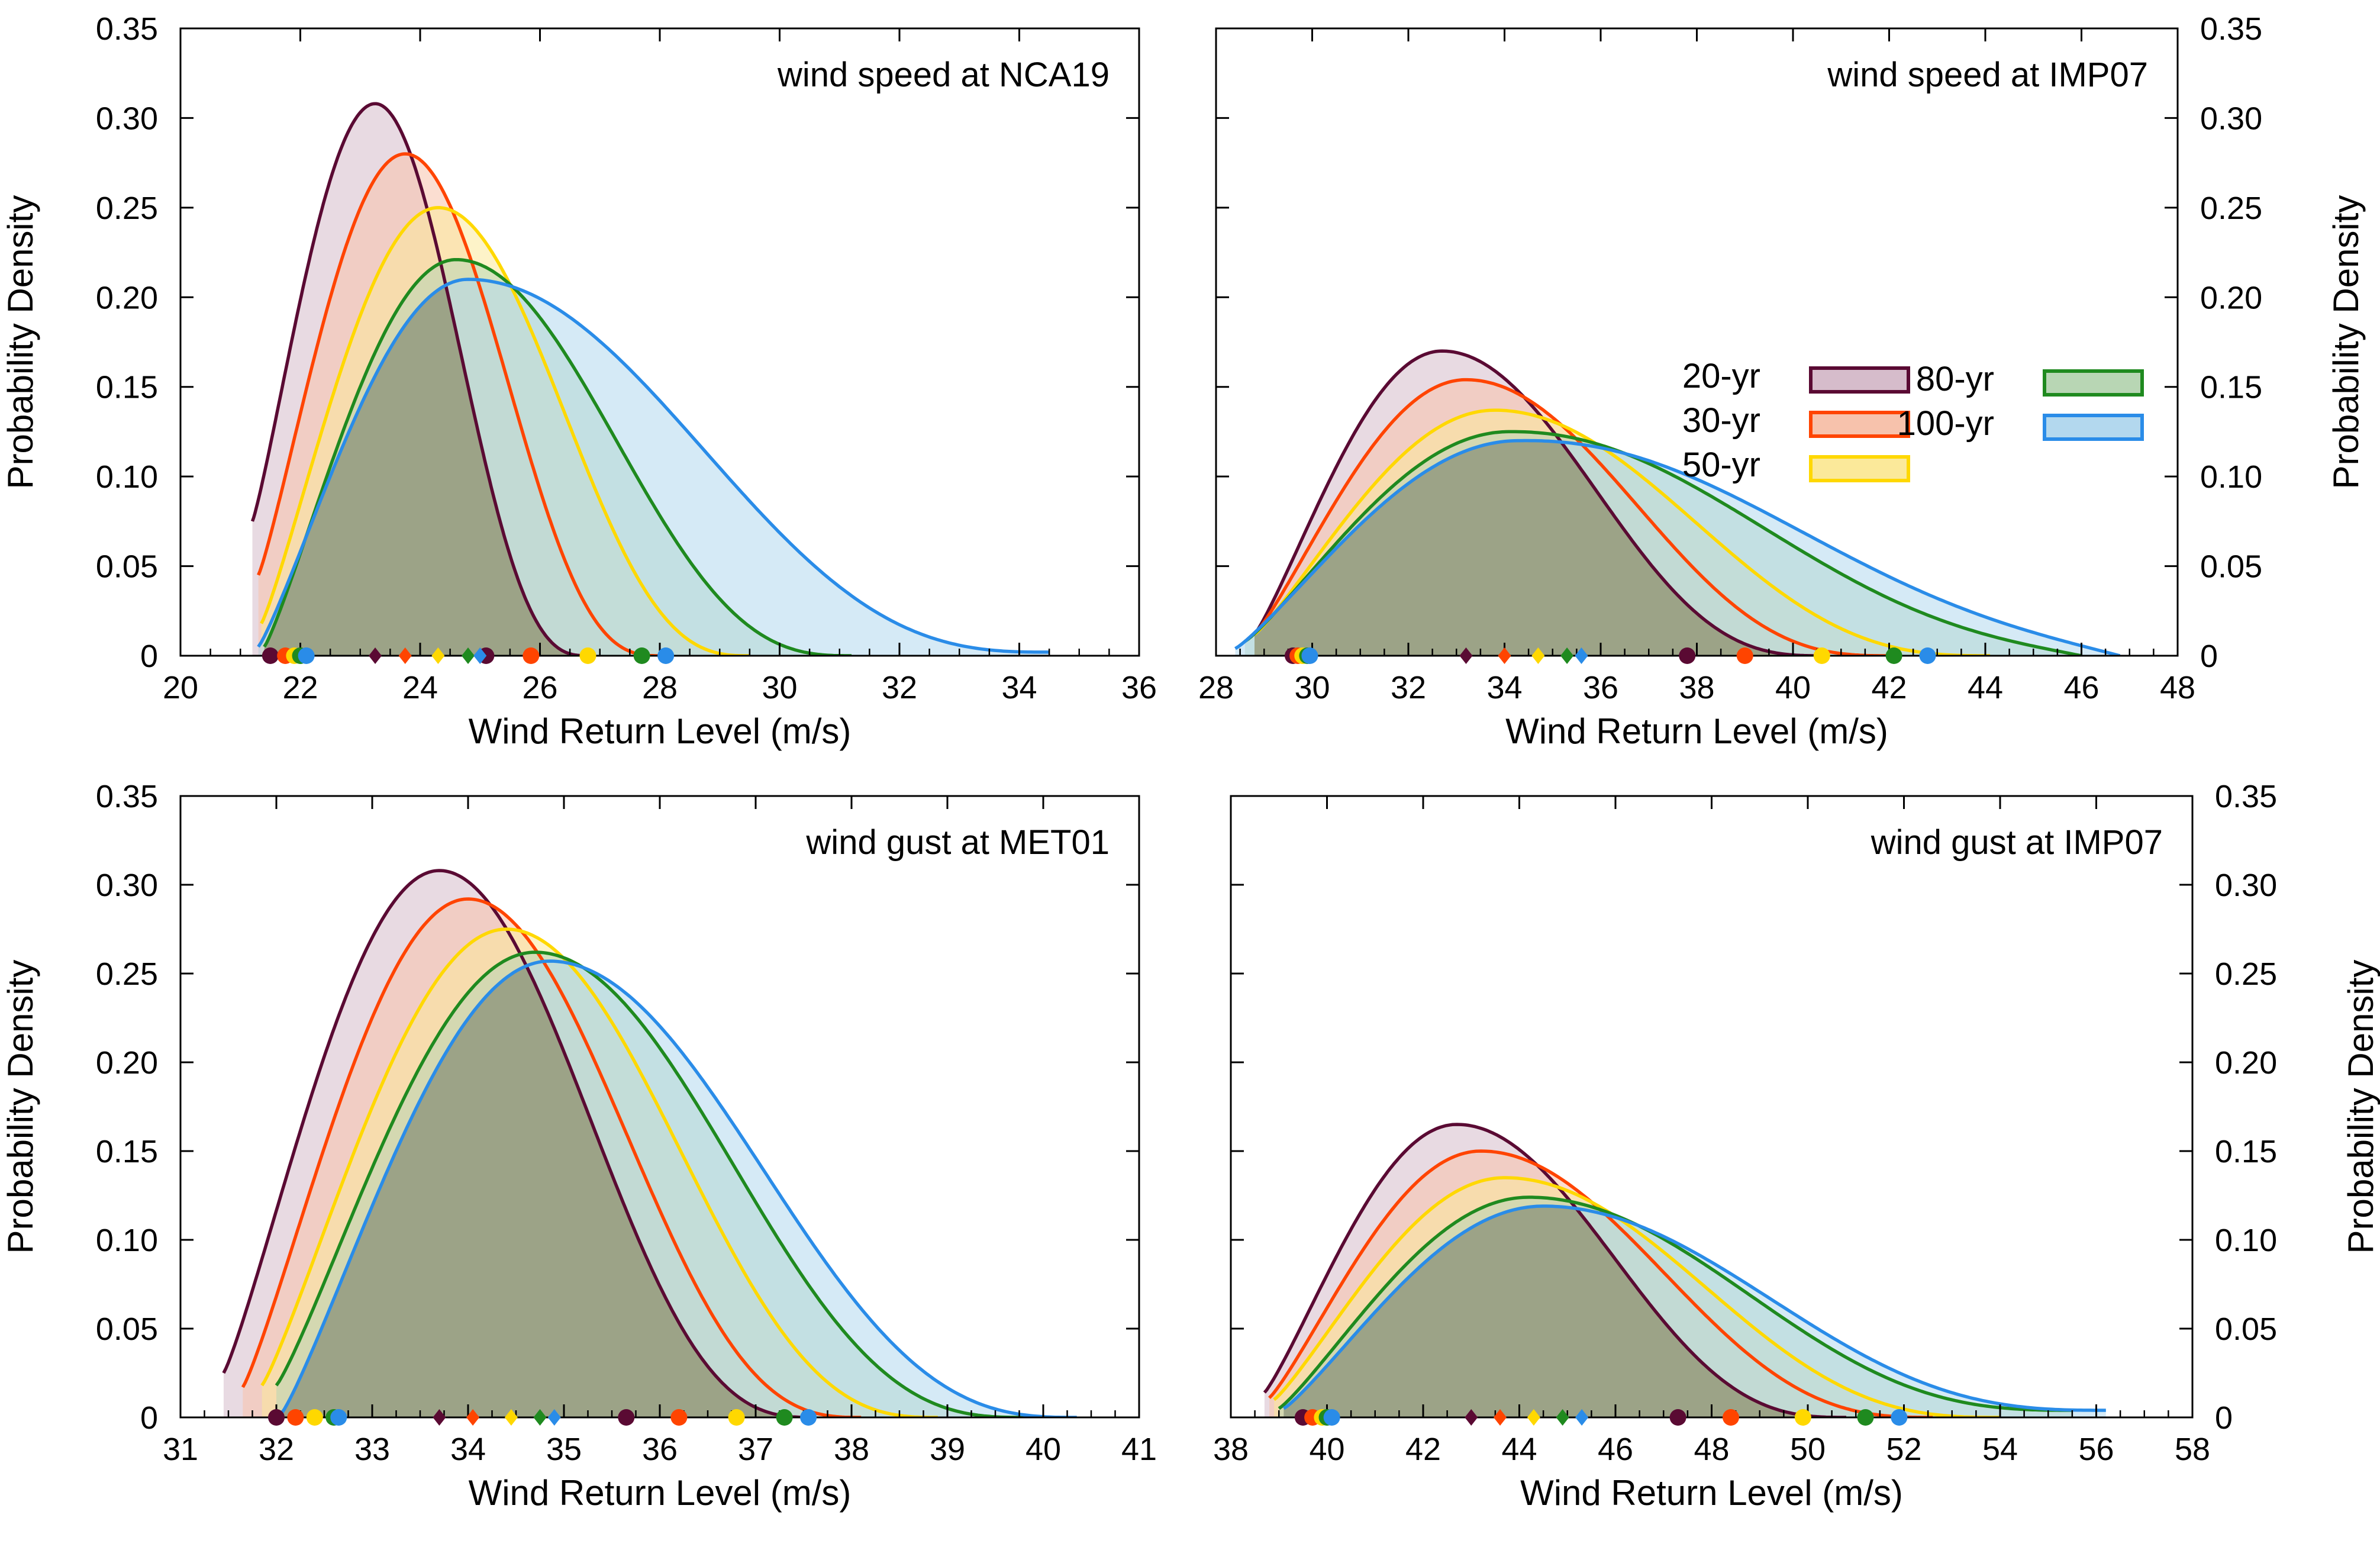  I want to click on plot-area, so click(1677, 502).